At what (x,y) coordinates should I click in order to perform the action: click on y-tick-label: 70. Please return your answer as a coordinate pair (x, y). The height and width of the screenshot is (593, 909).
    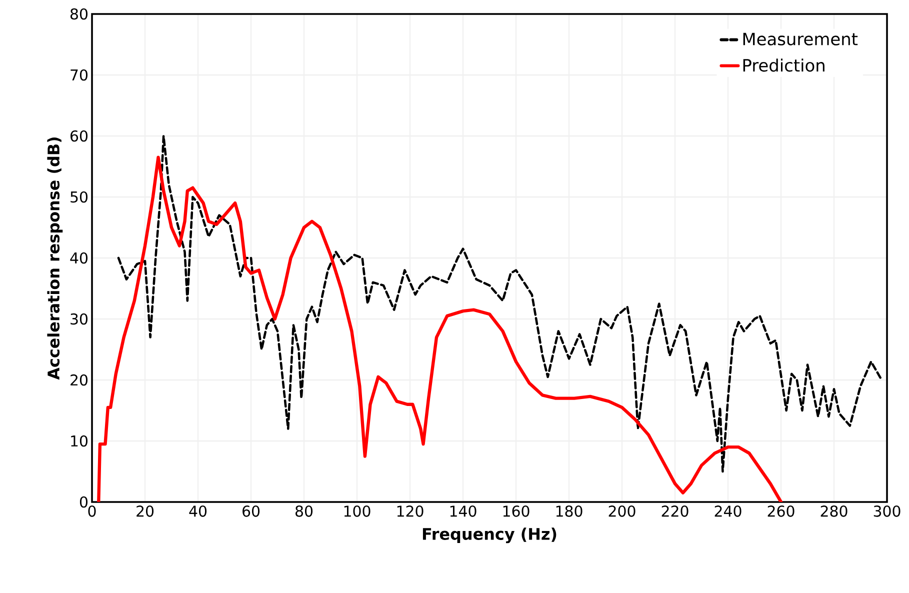
    Looking at the image, I should click on (79, 75).